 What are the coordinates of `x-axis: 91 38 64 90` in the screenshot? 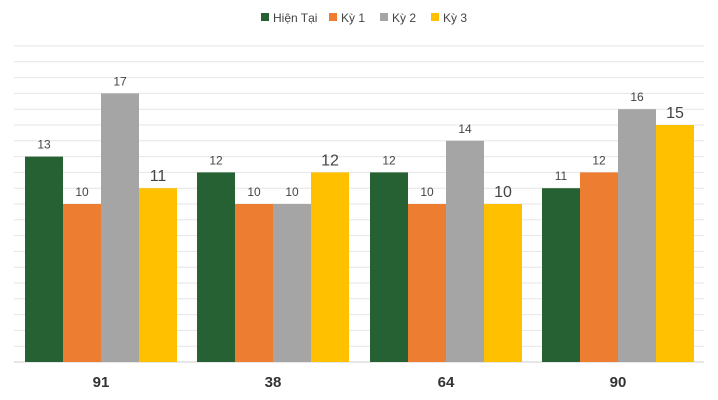 It's located at (360, 382).